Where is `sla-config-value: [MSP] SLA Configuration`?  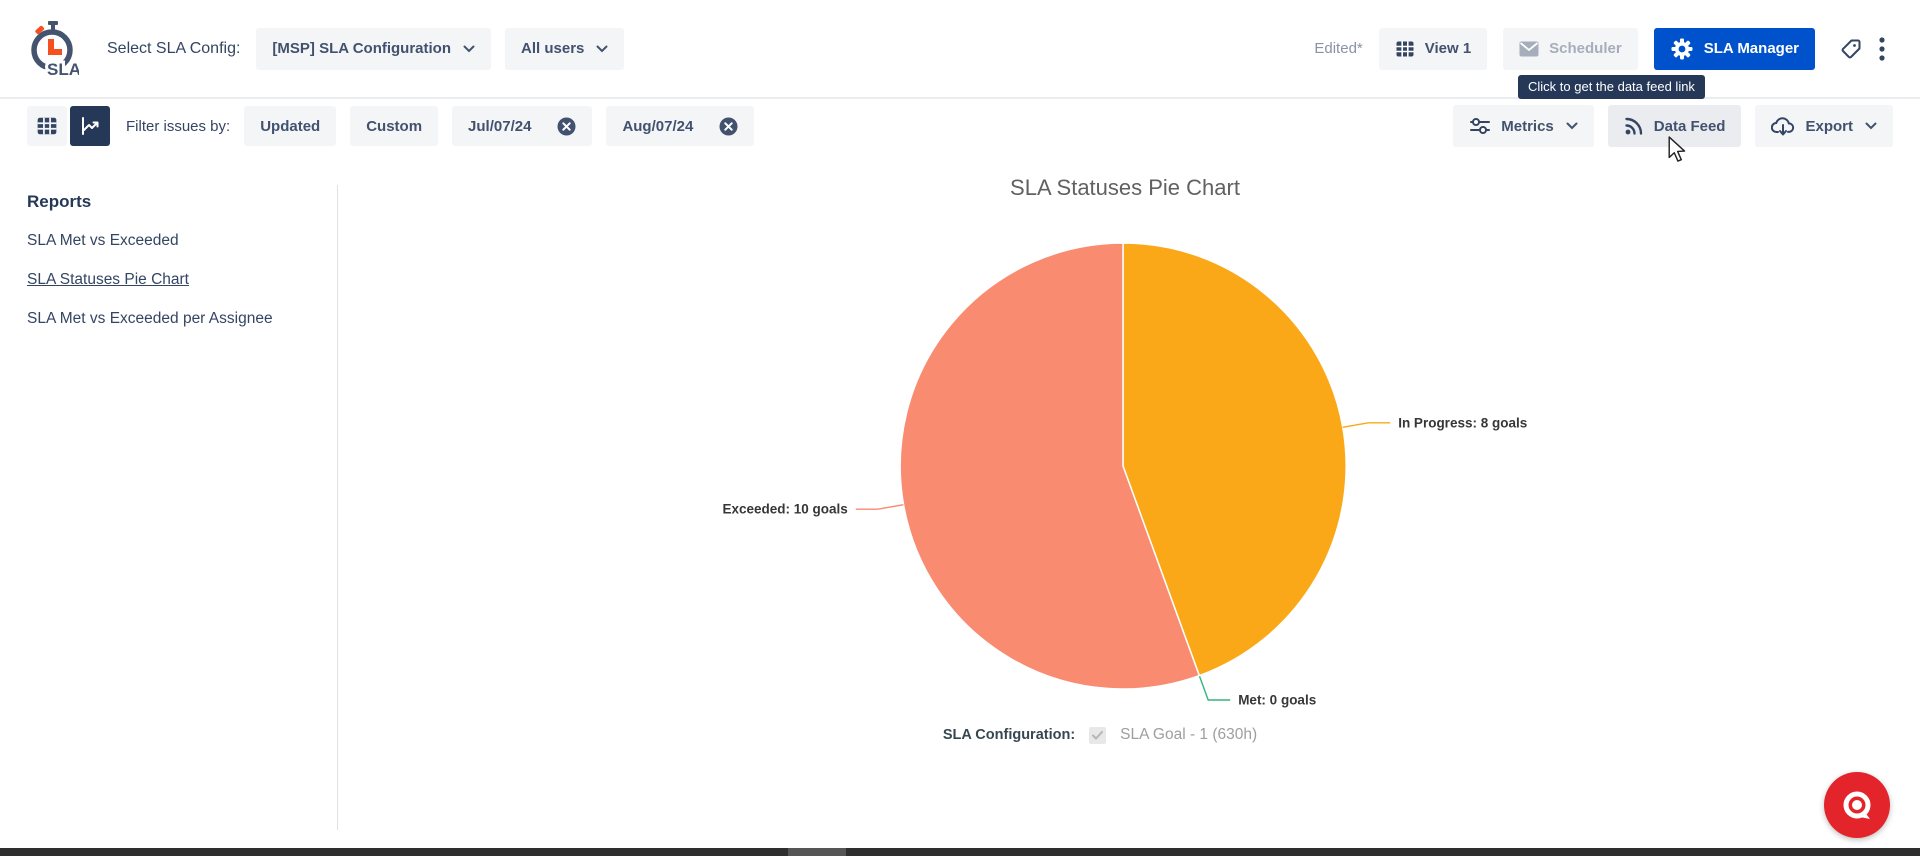
sla-config-value: [MSP] SLA Configuration is located at coordinates (362, 48).